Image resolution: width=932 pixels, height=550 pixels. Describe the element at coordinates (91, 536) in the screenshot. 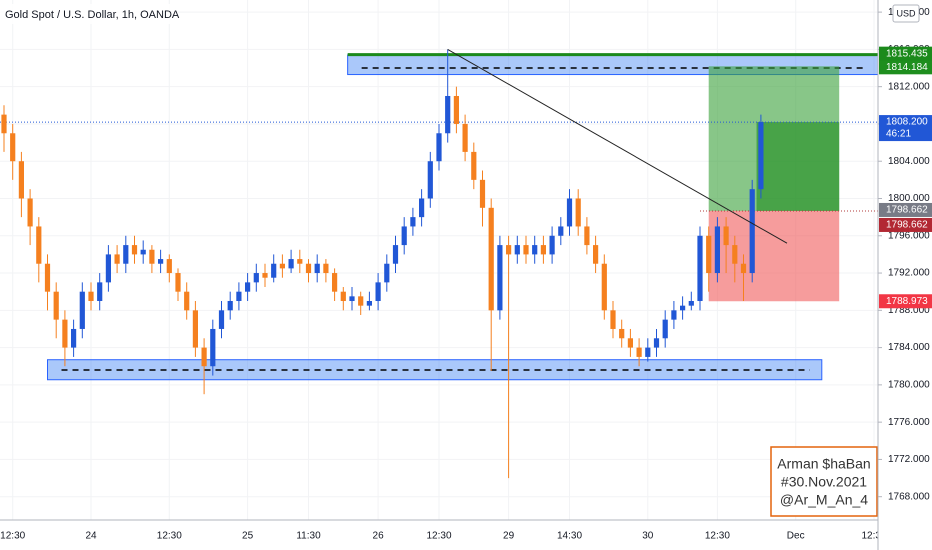

I see `x-tick-label: 24` at that location.